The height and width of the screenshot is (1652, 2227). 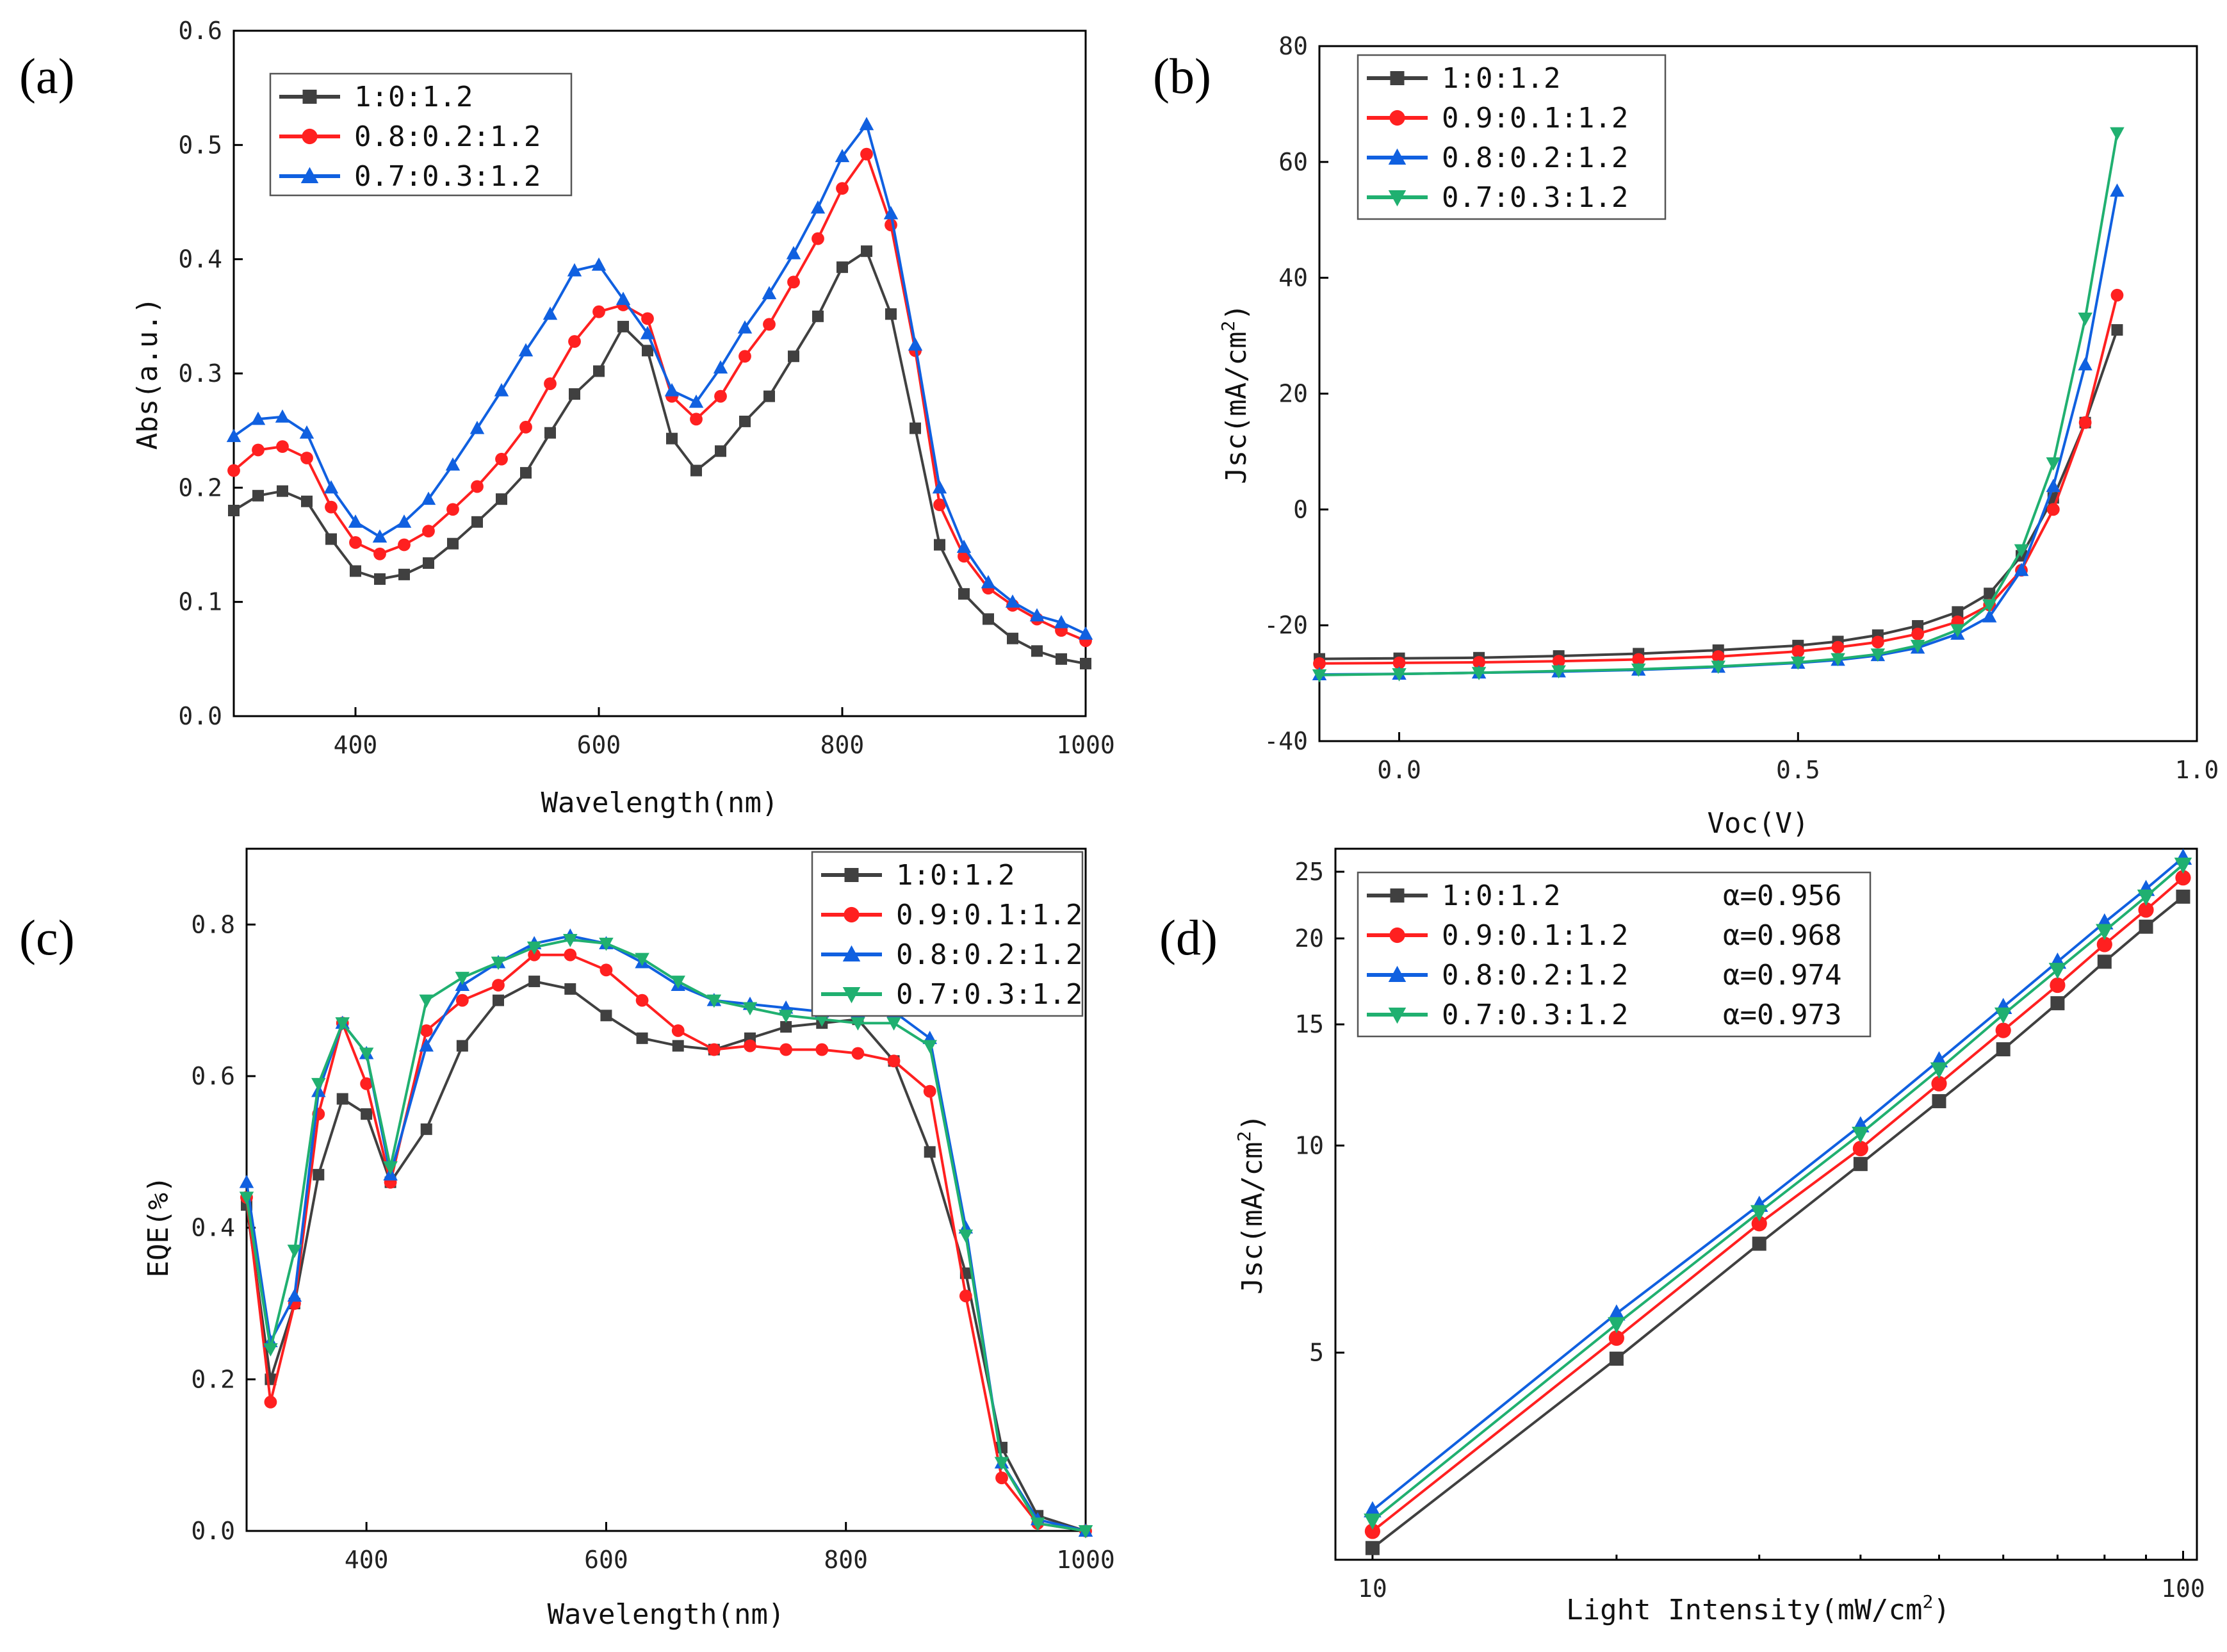 What do you see at coordinates (1244, 1136) in the screenshot?
I see `y-axis-title-d-sup: 2` at bounding box center [1244, 1136].